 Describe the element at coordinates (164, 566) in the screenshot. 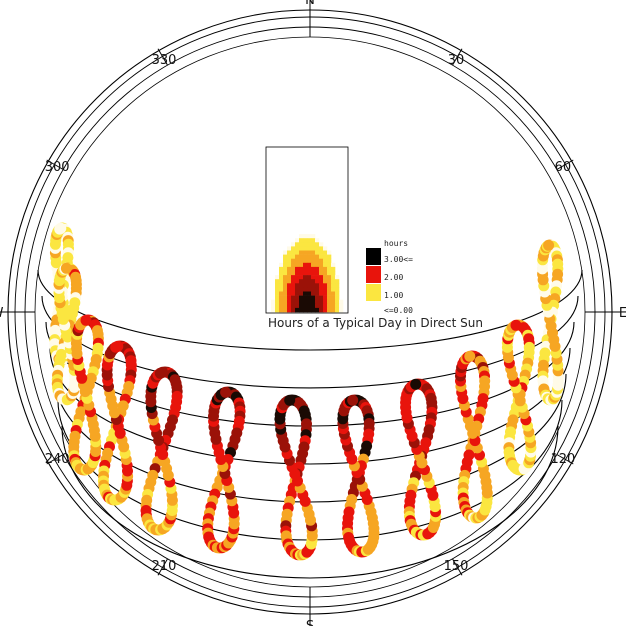

I see `compass-label-210: 210` at that location.